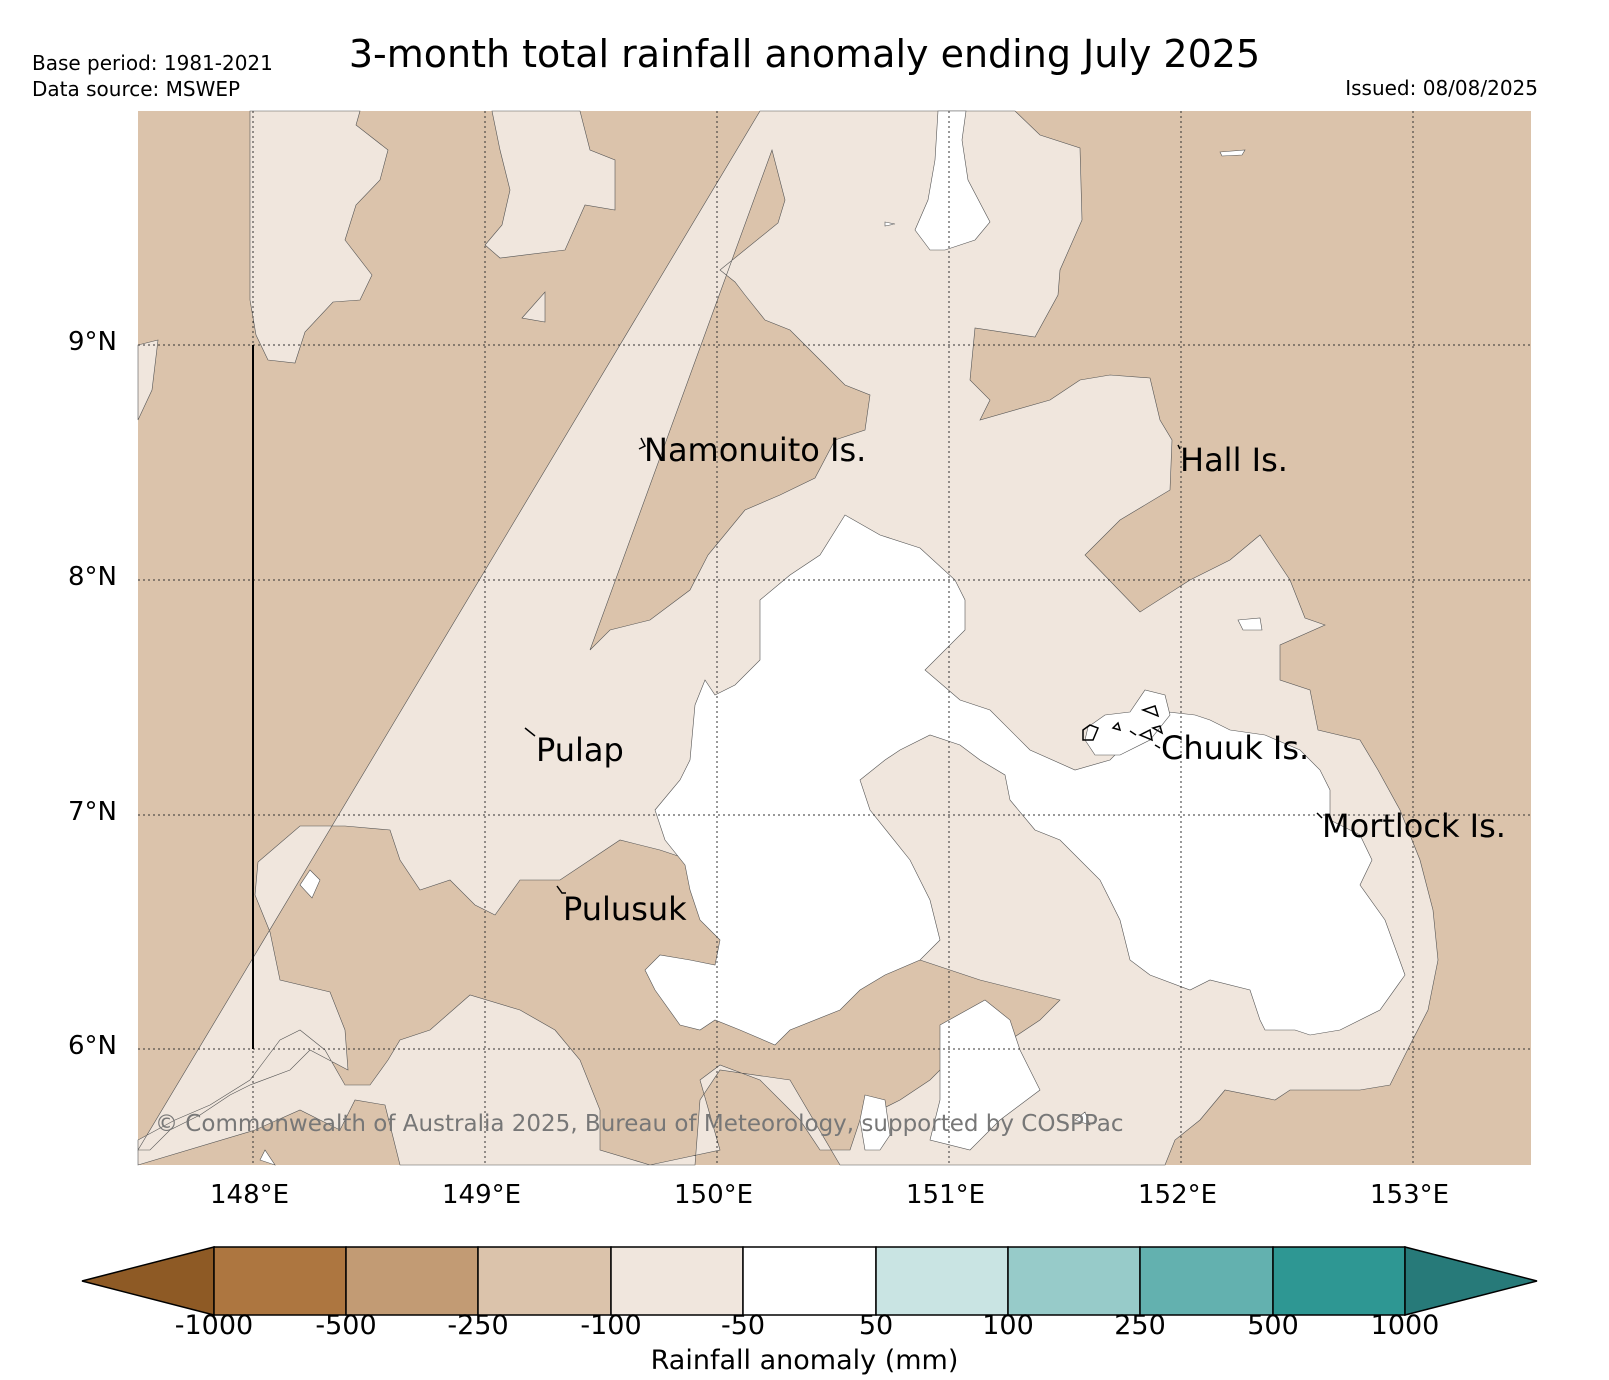 This screenshot has width=1609, height=1380. I want to click on lat-label-6n: 6°N, so click(92, 1046).